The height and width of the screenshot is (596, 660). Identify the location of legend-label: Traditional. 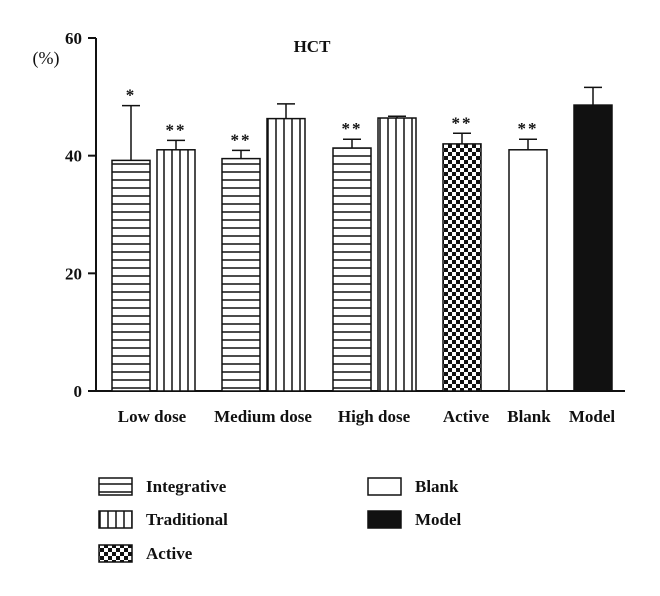
(187, 519).